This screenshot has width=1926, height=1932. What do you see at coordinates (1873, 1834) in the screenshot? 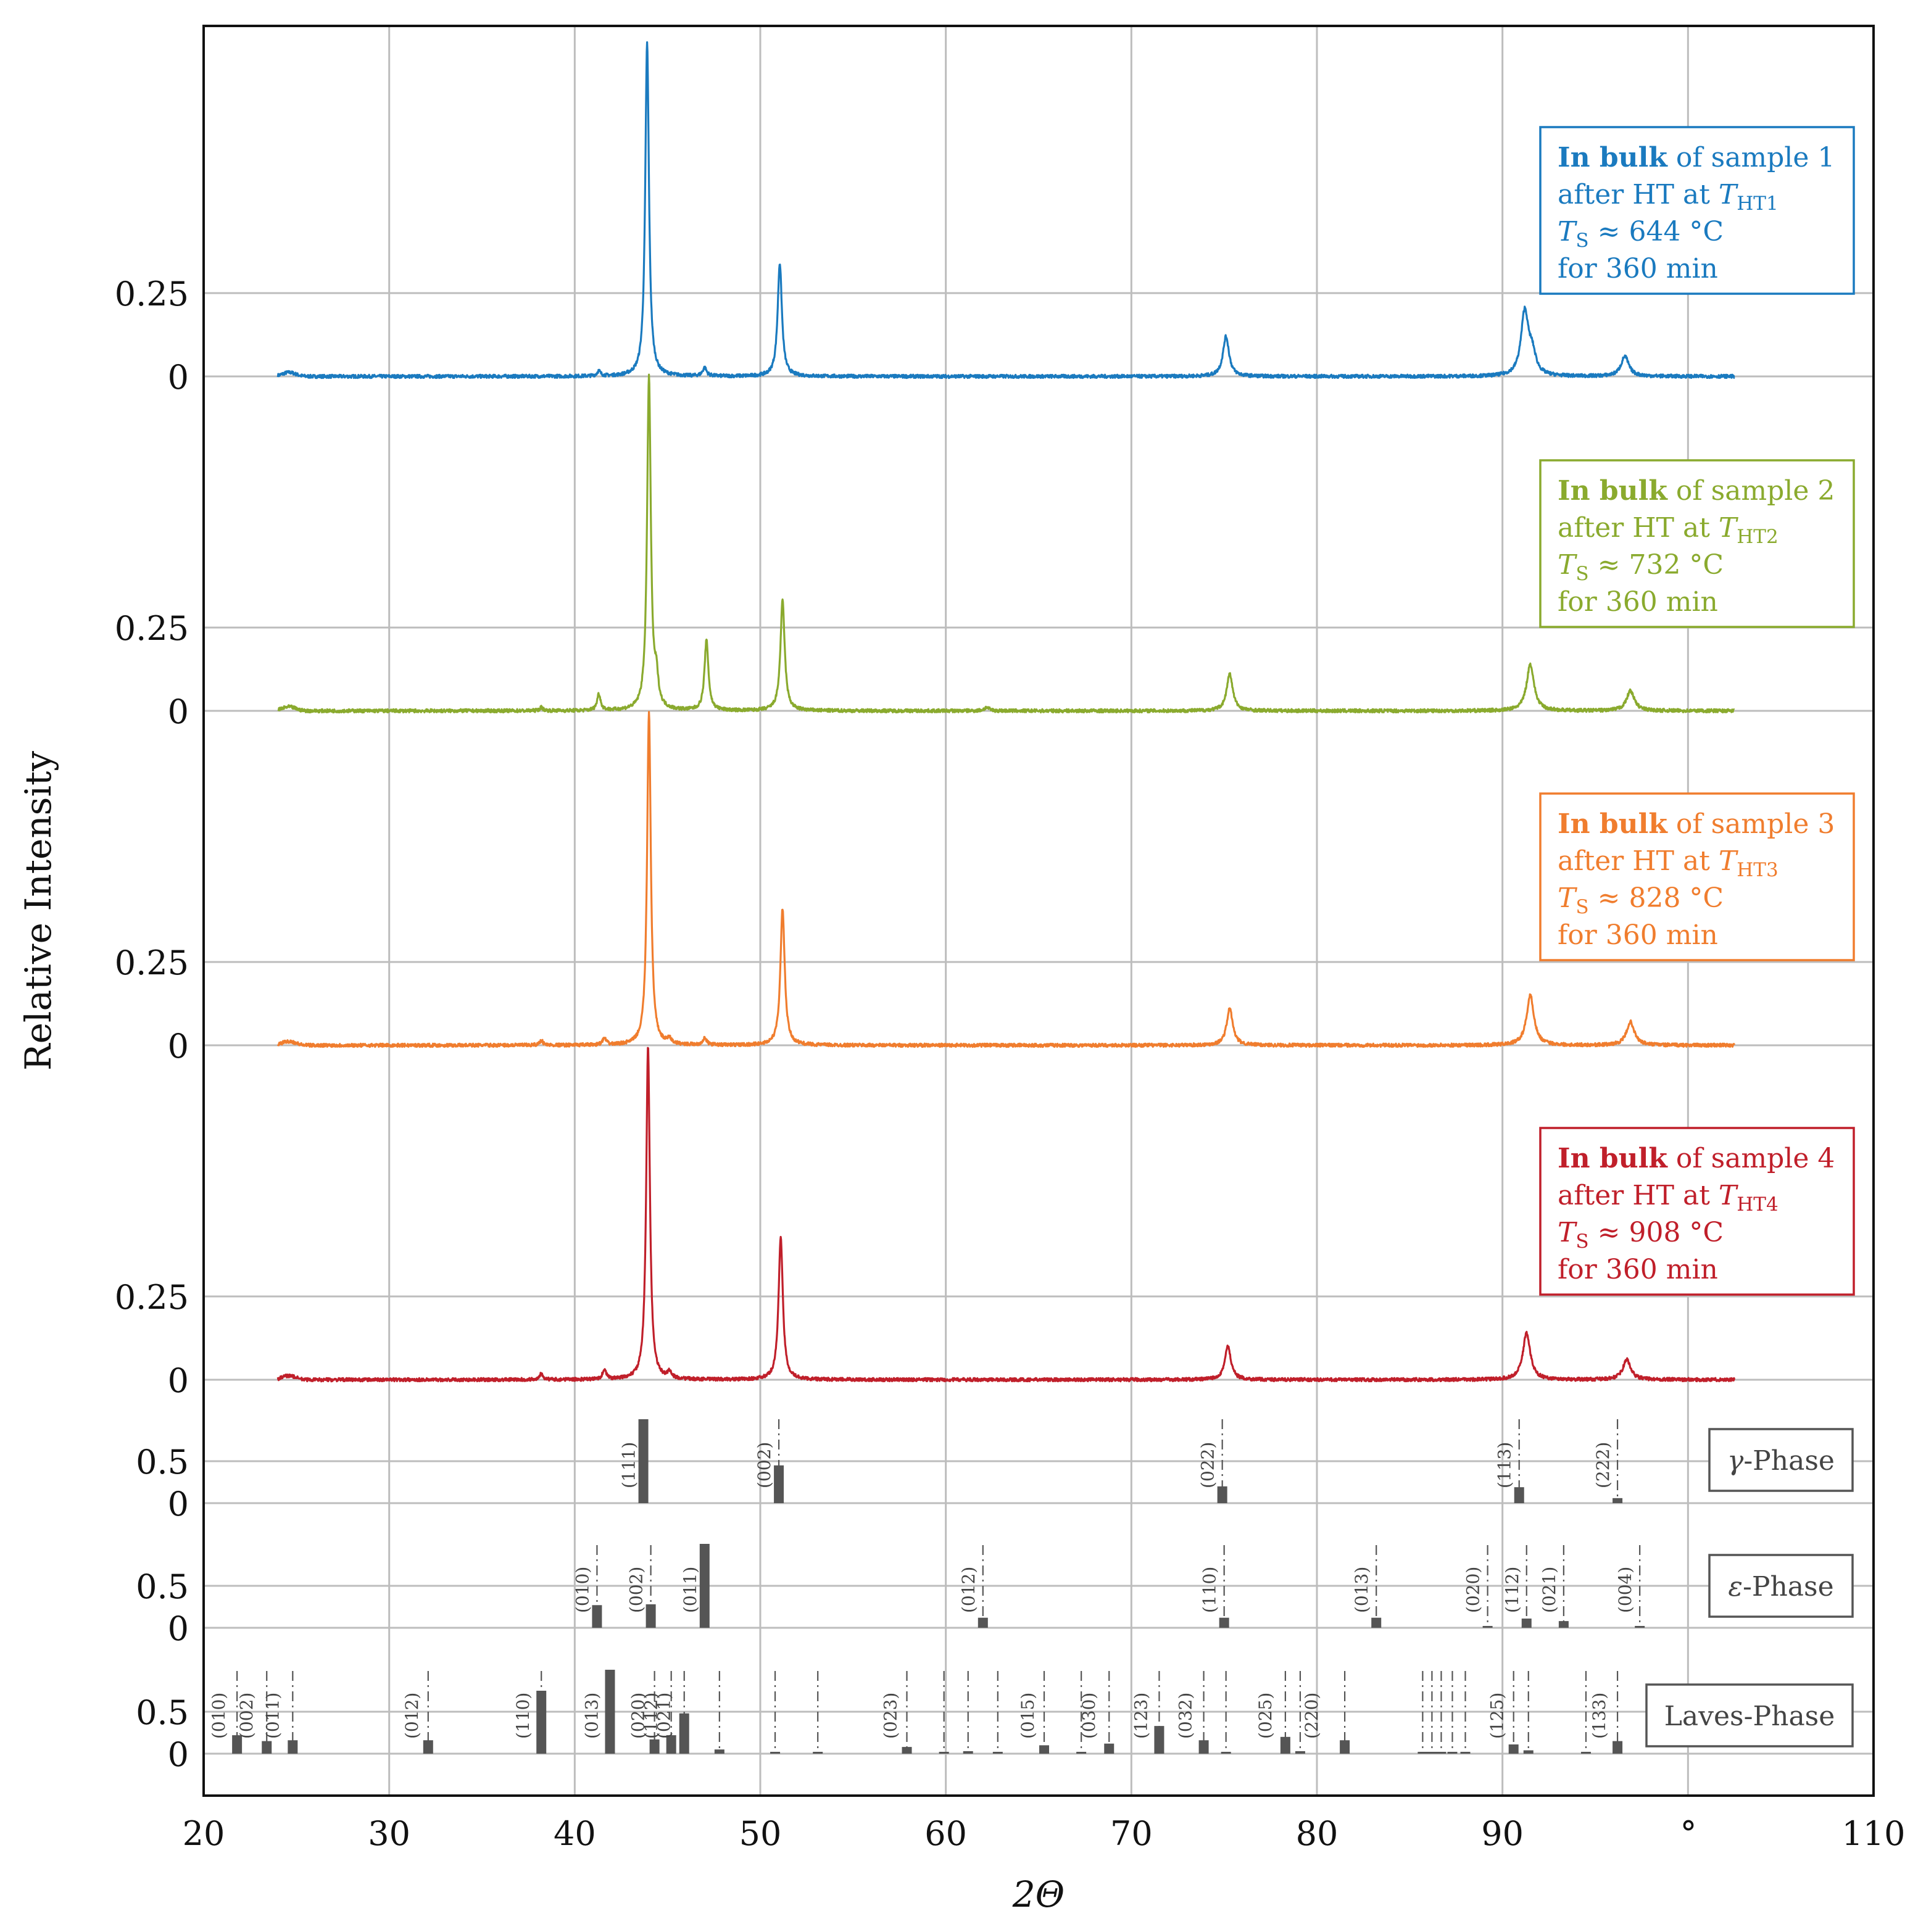
I see `xtick-110: 110` at bounding box center [1873, 1834].